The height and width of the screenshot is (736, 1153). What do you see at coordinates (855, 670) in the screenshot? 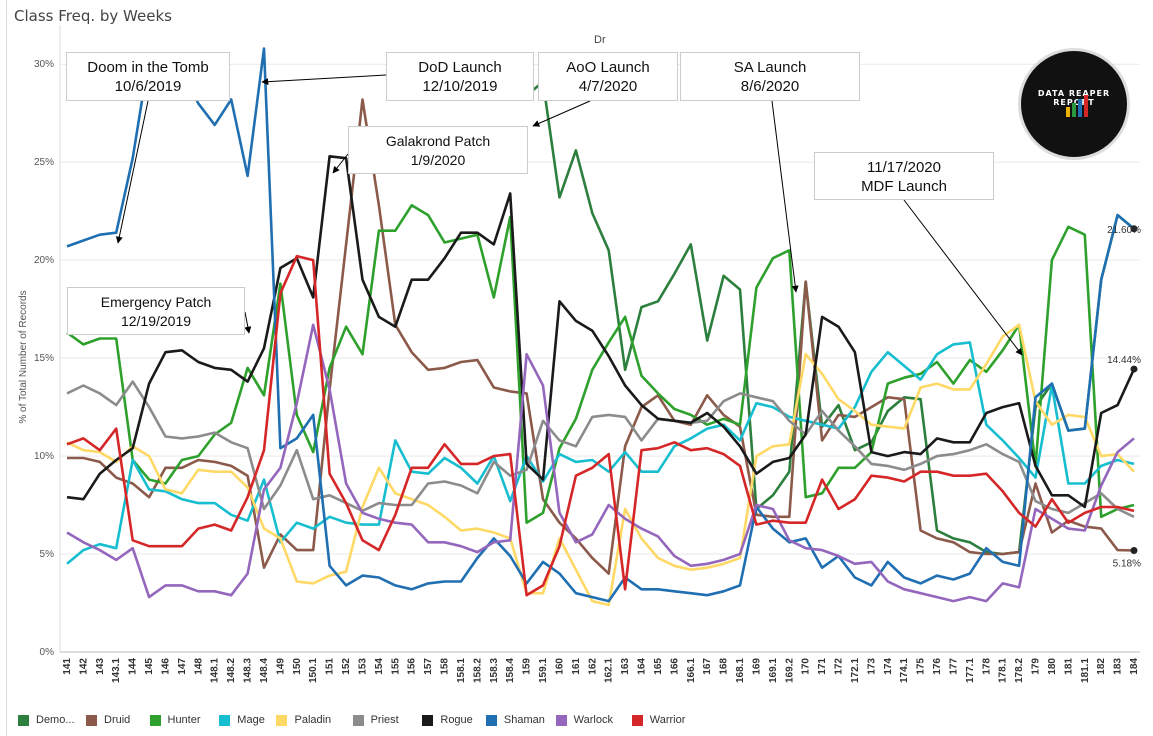
I see `x-tick-label: 172.1` at bounding box center [855, 670].